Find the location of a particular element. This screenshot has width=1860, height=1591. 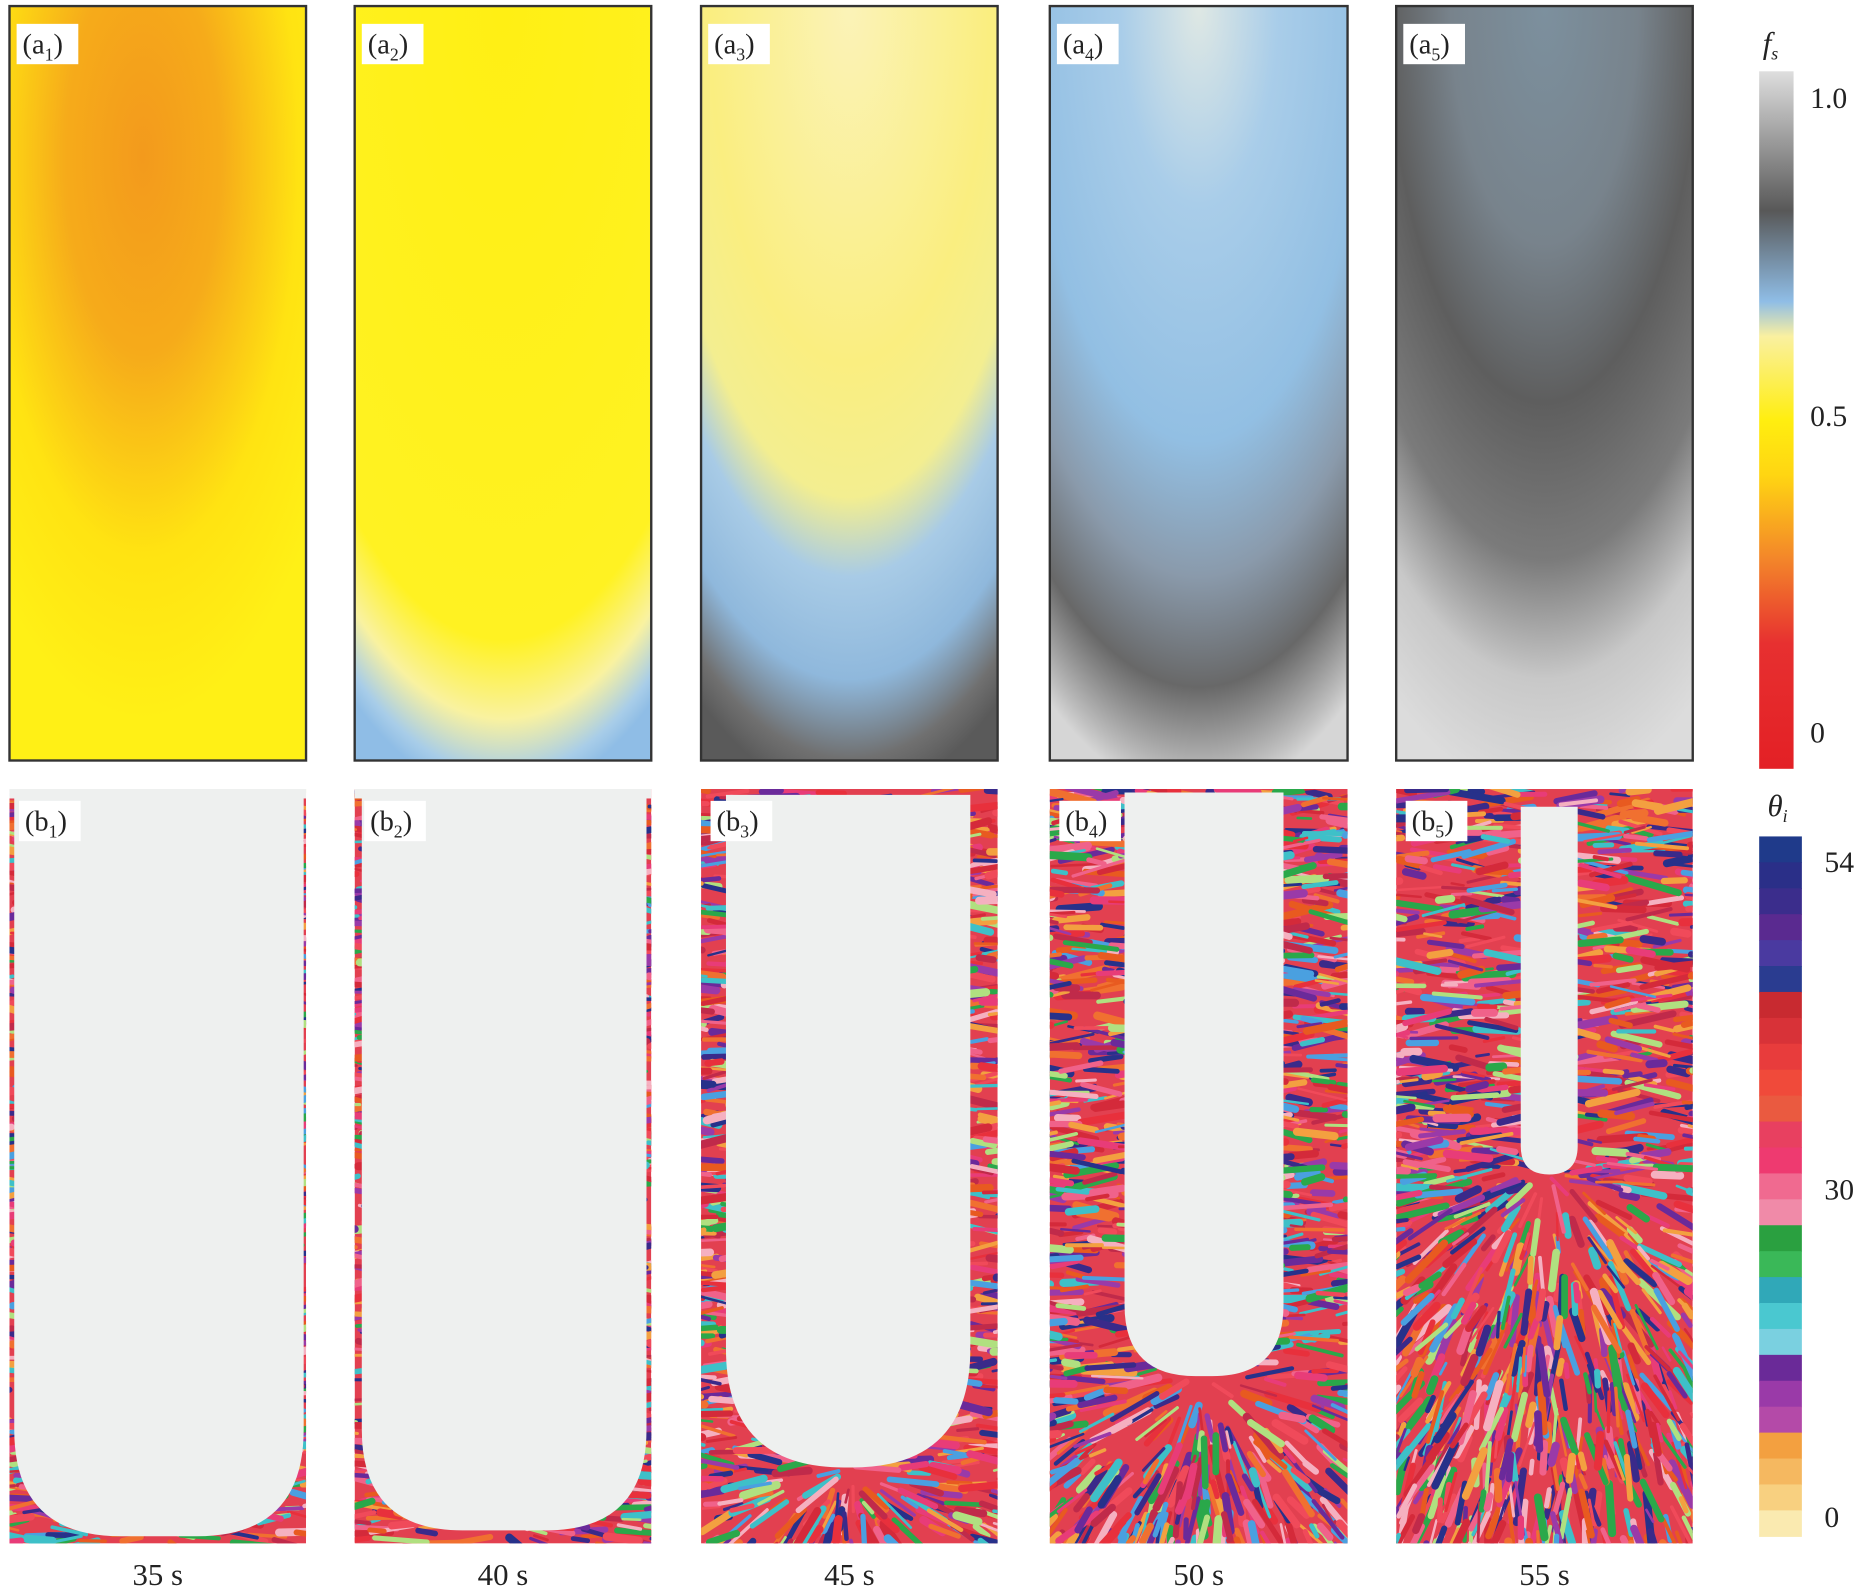

bottom-panel-label: (b1) is located at coordinates (49, 821).